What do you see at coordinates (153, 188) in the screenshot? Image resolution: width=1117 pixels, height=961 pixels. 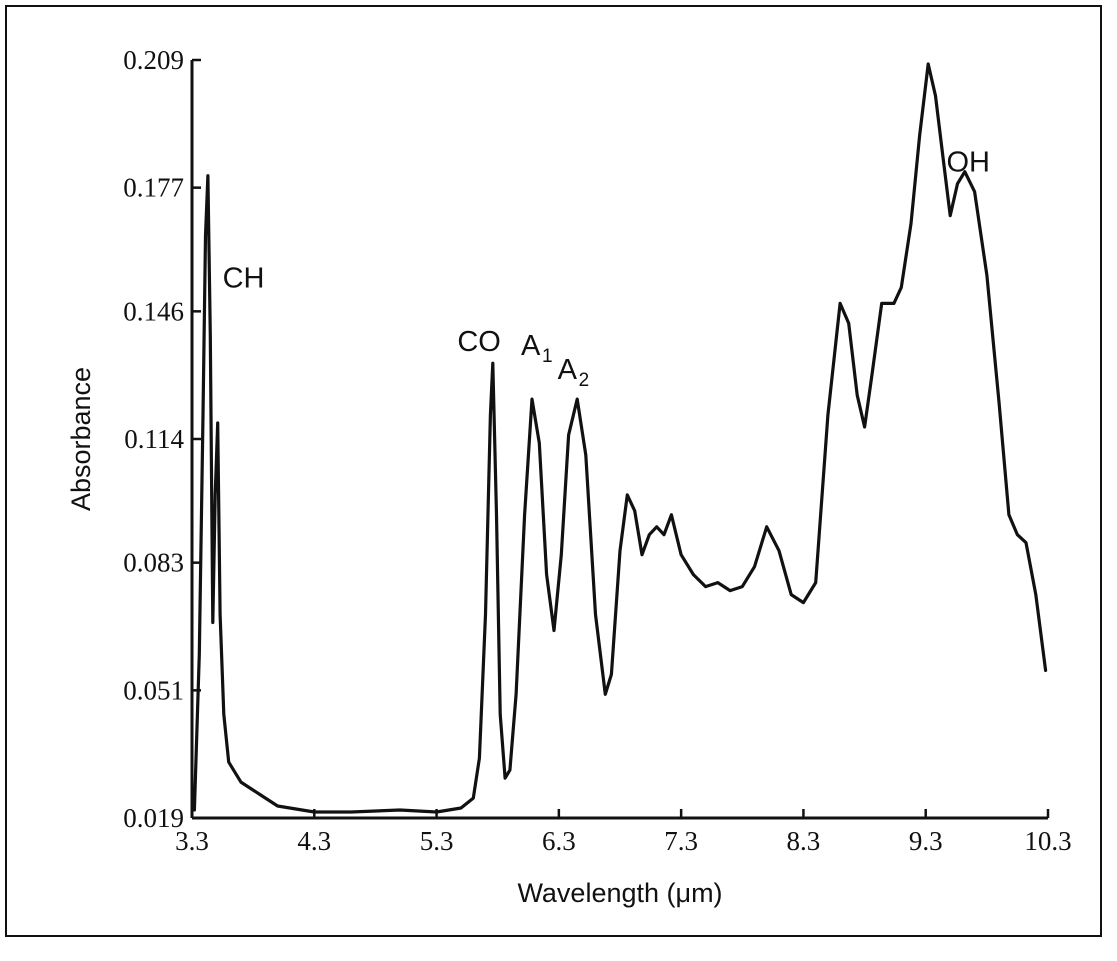 I see `y-tick-label: 0.177` at bounding box center [153, 188].